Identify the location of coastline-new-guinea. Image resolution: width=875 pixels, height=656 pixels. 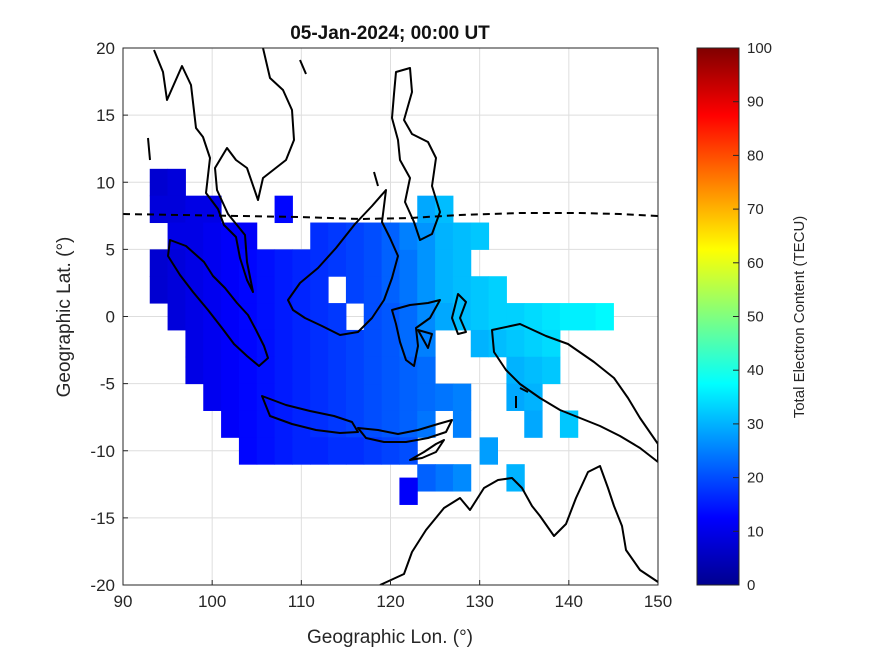
(574, 393).